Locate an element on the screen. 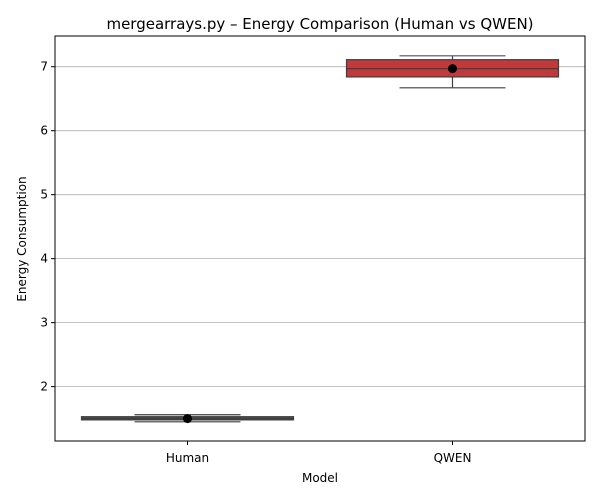 Image resolution: width=600 pixels, height=500 pixels. box-human is located at coordinates (187, 419).